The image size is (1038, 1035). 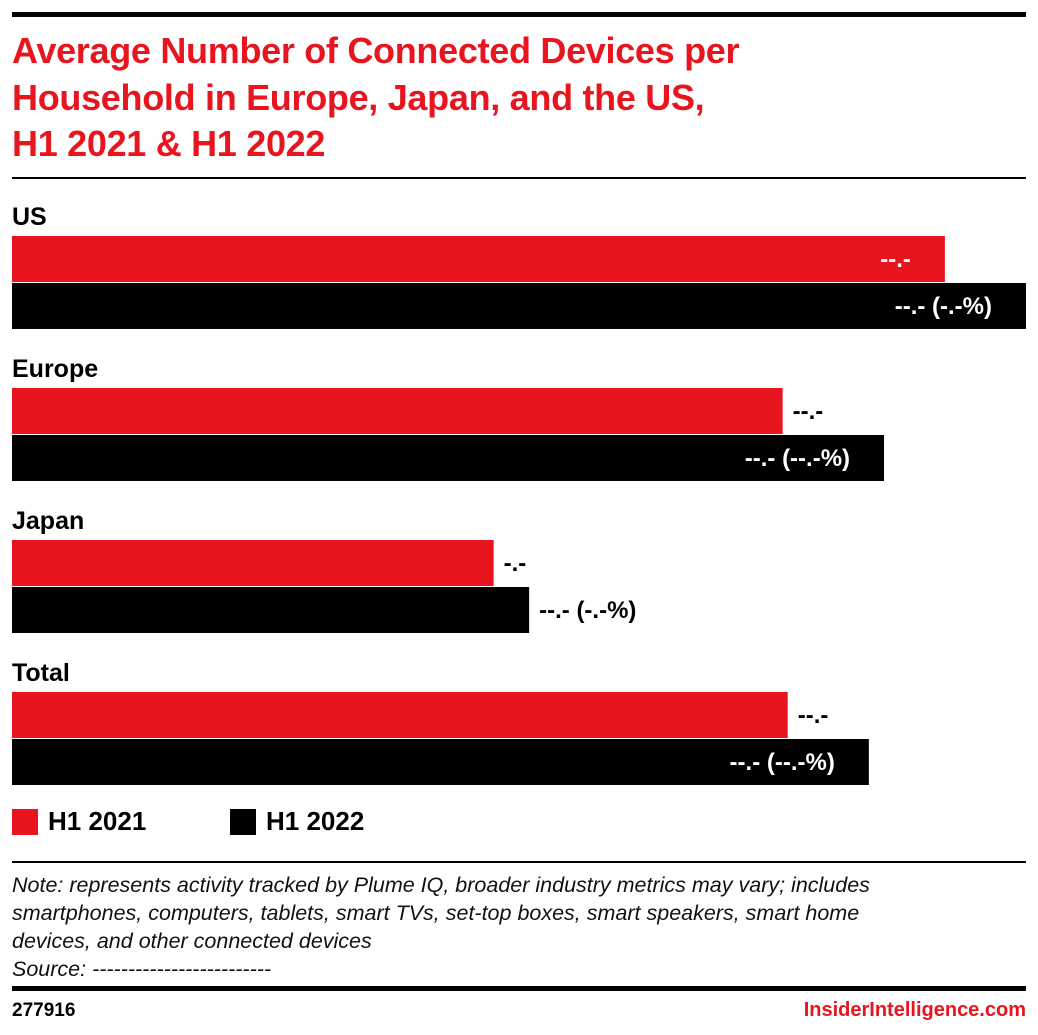 What do you see at coordinates (41, 673) in the screenshot?
I see `category-label: Total` at bounding box center [41, 673].